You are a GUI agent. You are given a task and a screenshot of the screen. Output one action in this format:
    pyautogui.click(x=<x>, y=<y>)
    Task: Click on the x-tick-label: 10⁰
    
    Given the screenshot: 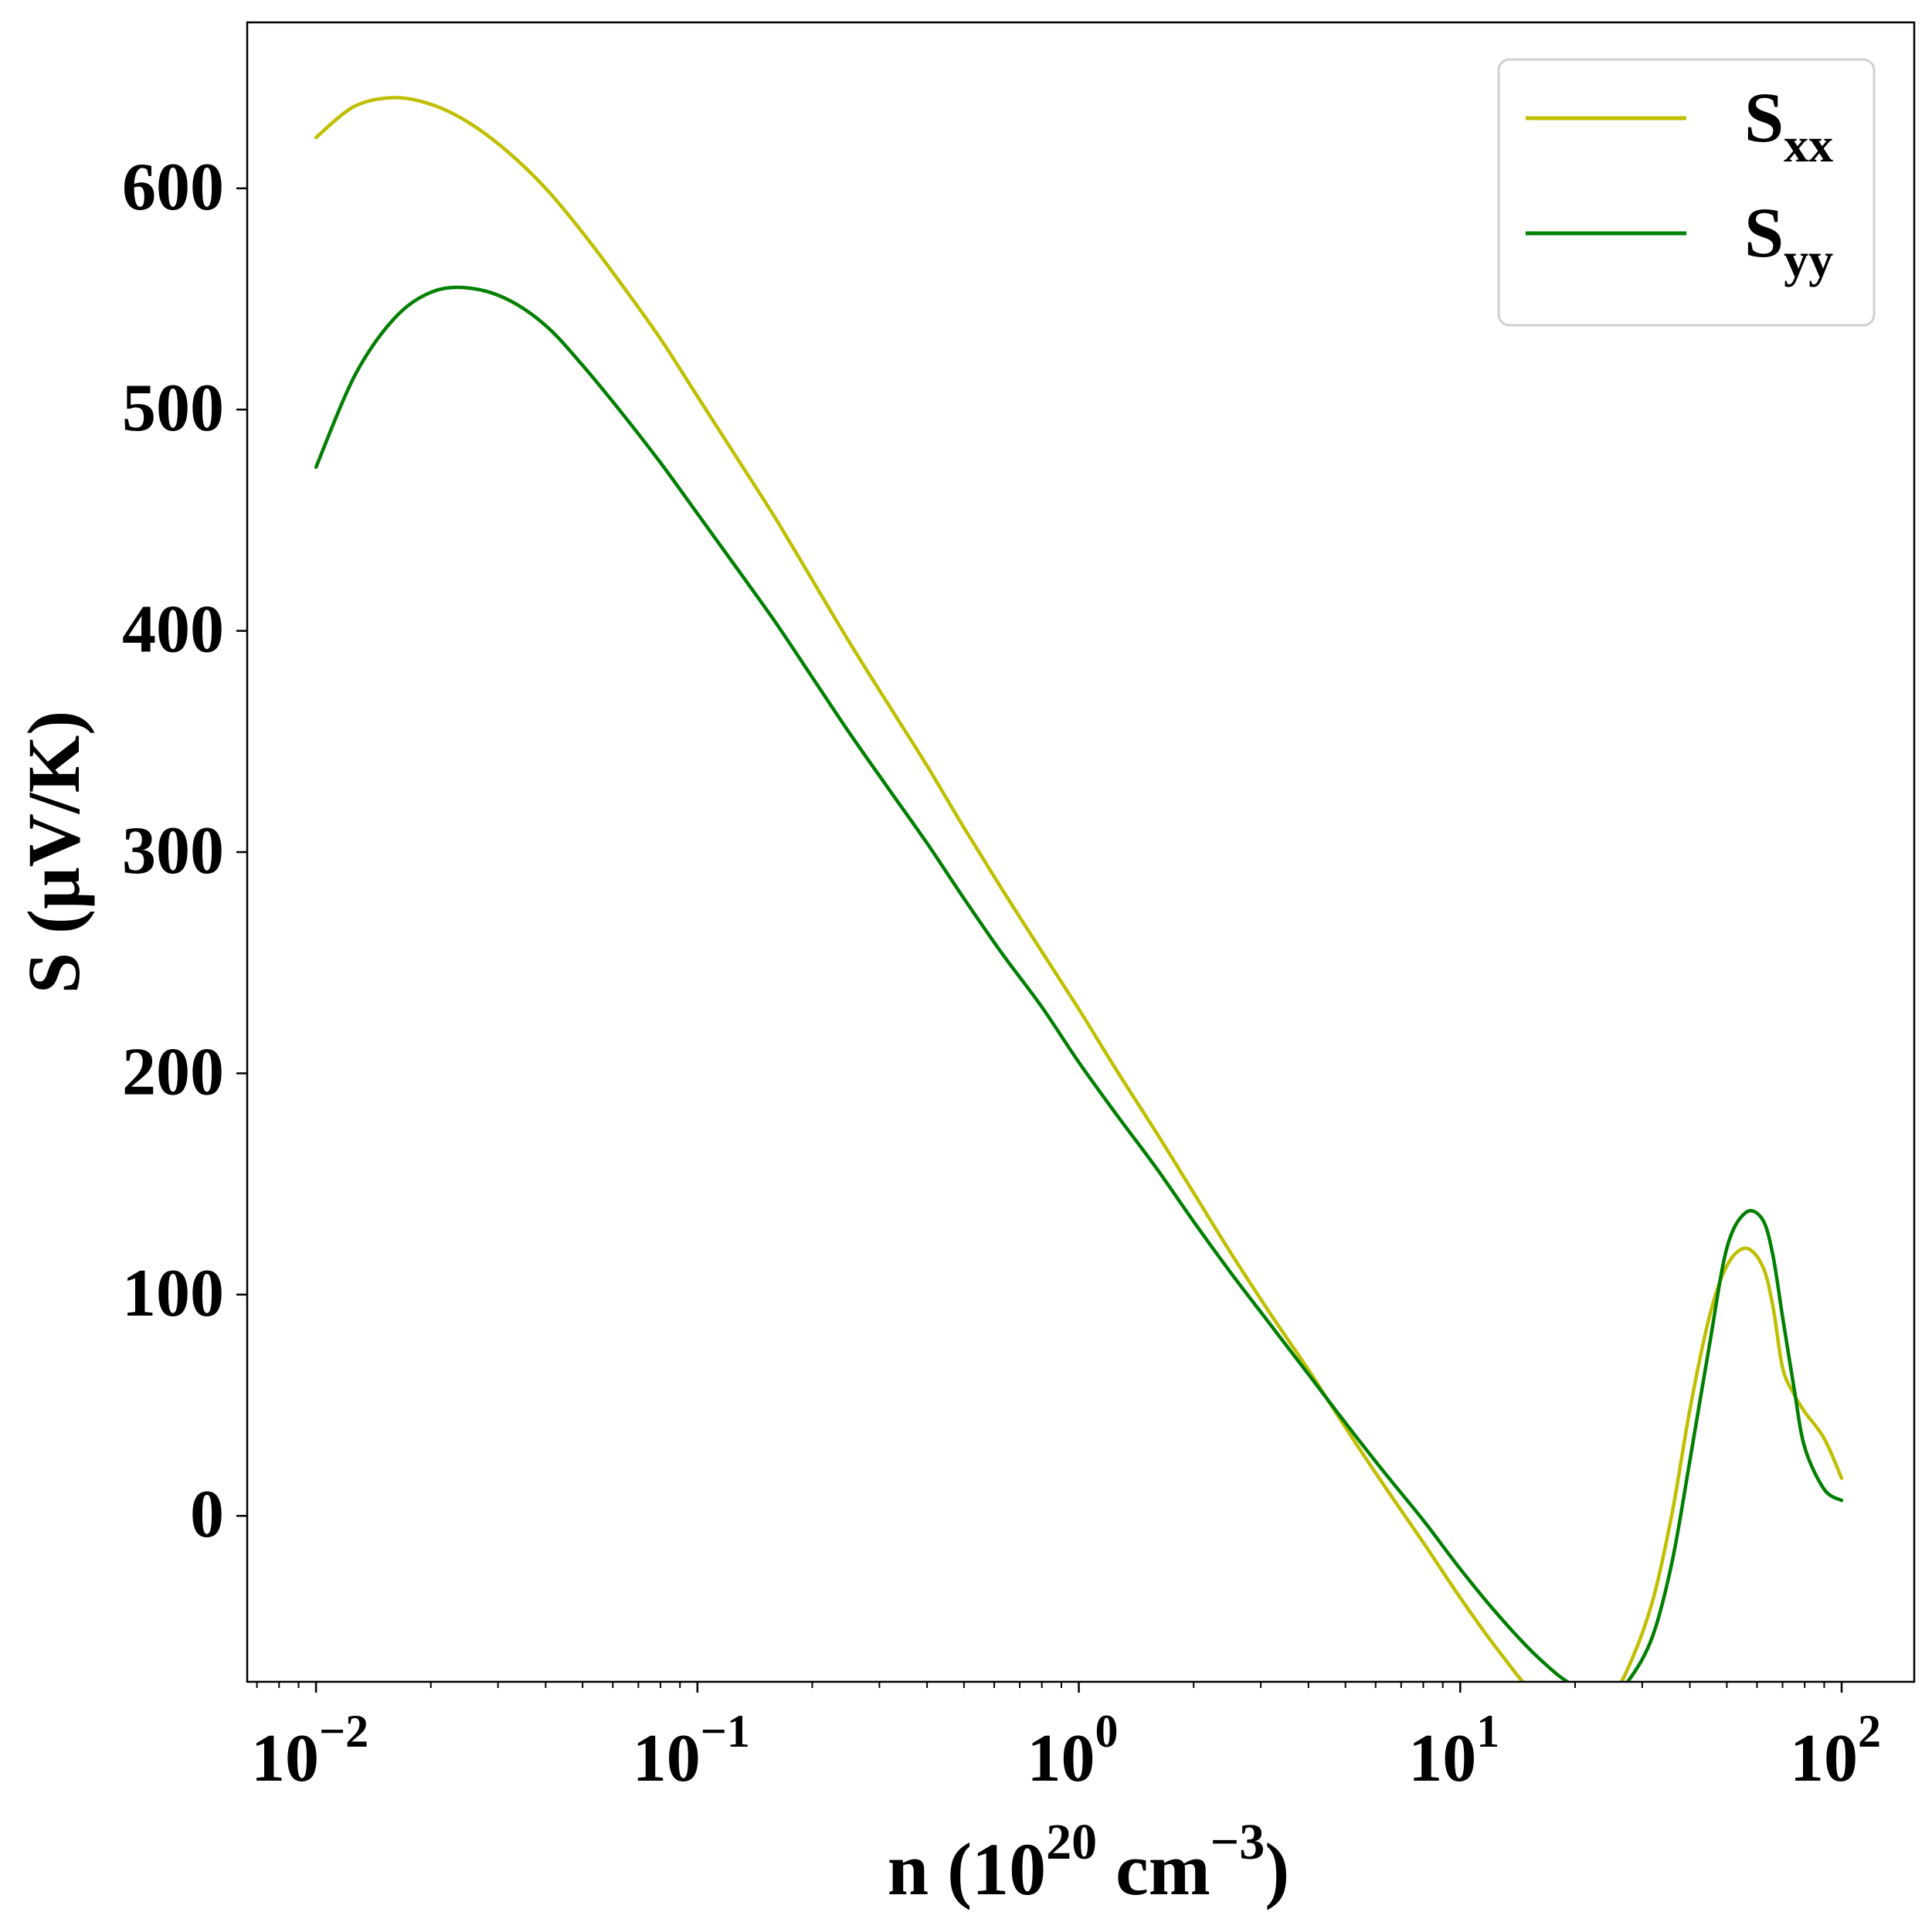 What is the action you would take?
    pyautogui.click(x=1073, y=1751)
    